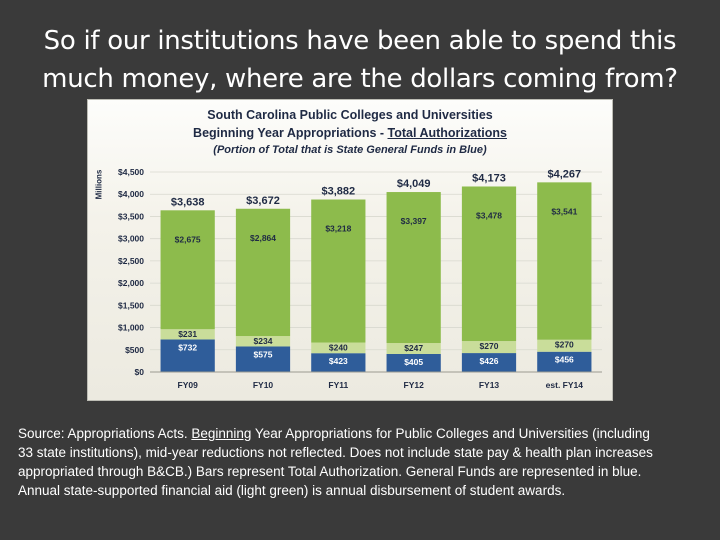 Image resolution: width=720 pixels, height=540 pixels. What do you see at coordinates (489, 385) in the screenshot?
I see `x-tick-label: FY13` at bounding box center [489, 385].